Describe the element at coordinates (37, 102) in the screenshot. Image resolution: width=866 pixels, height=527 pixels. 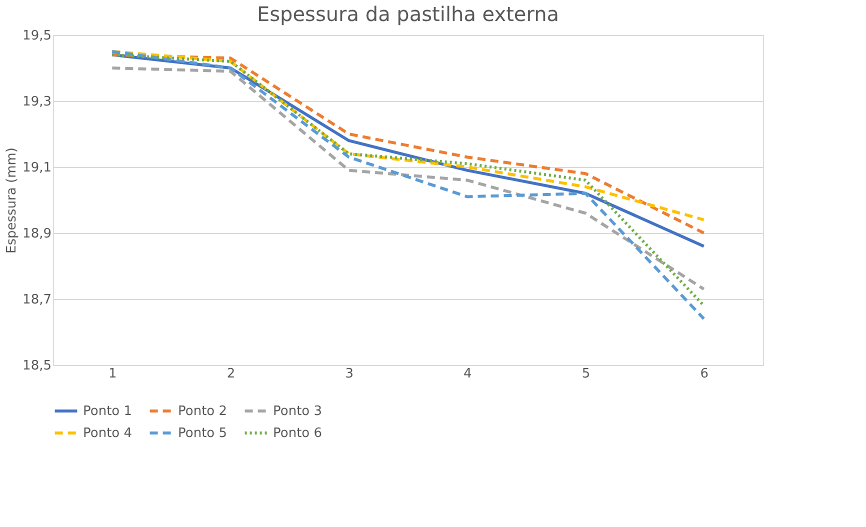
I see `y-tick-label: 19,3` at that location.